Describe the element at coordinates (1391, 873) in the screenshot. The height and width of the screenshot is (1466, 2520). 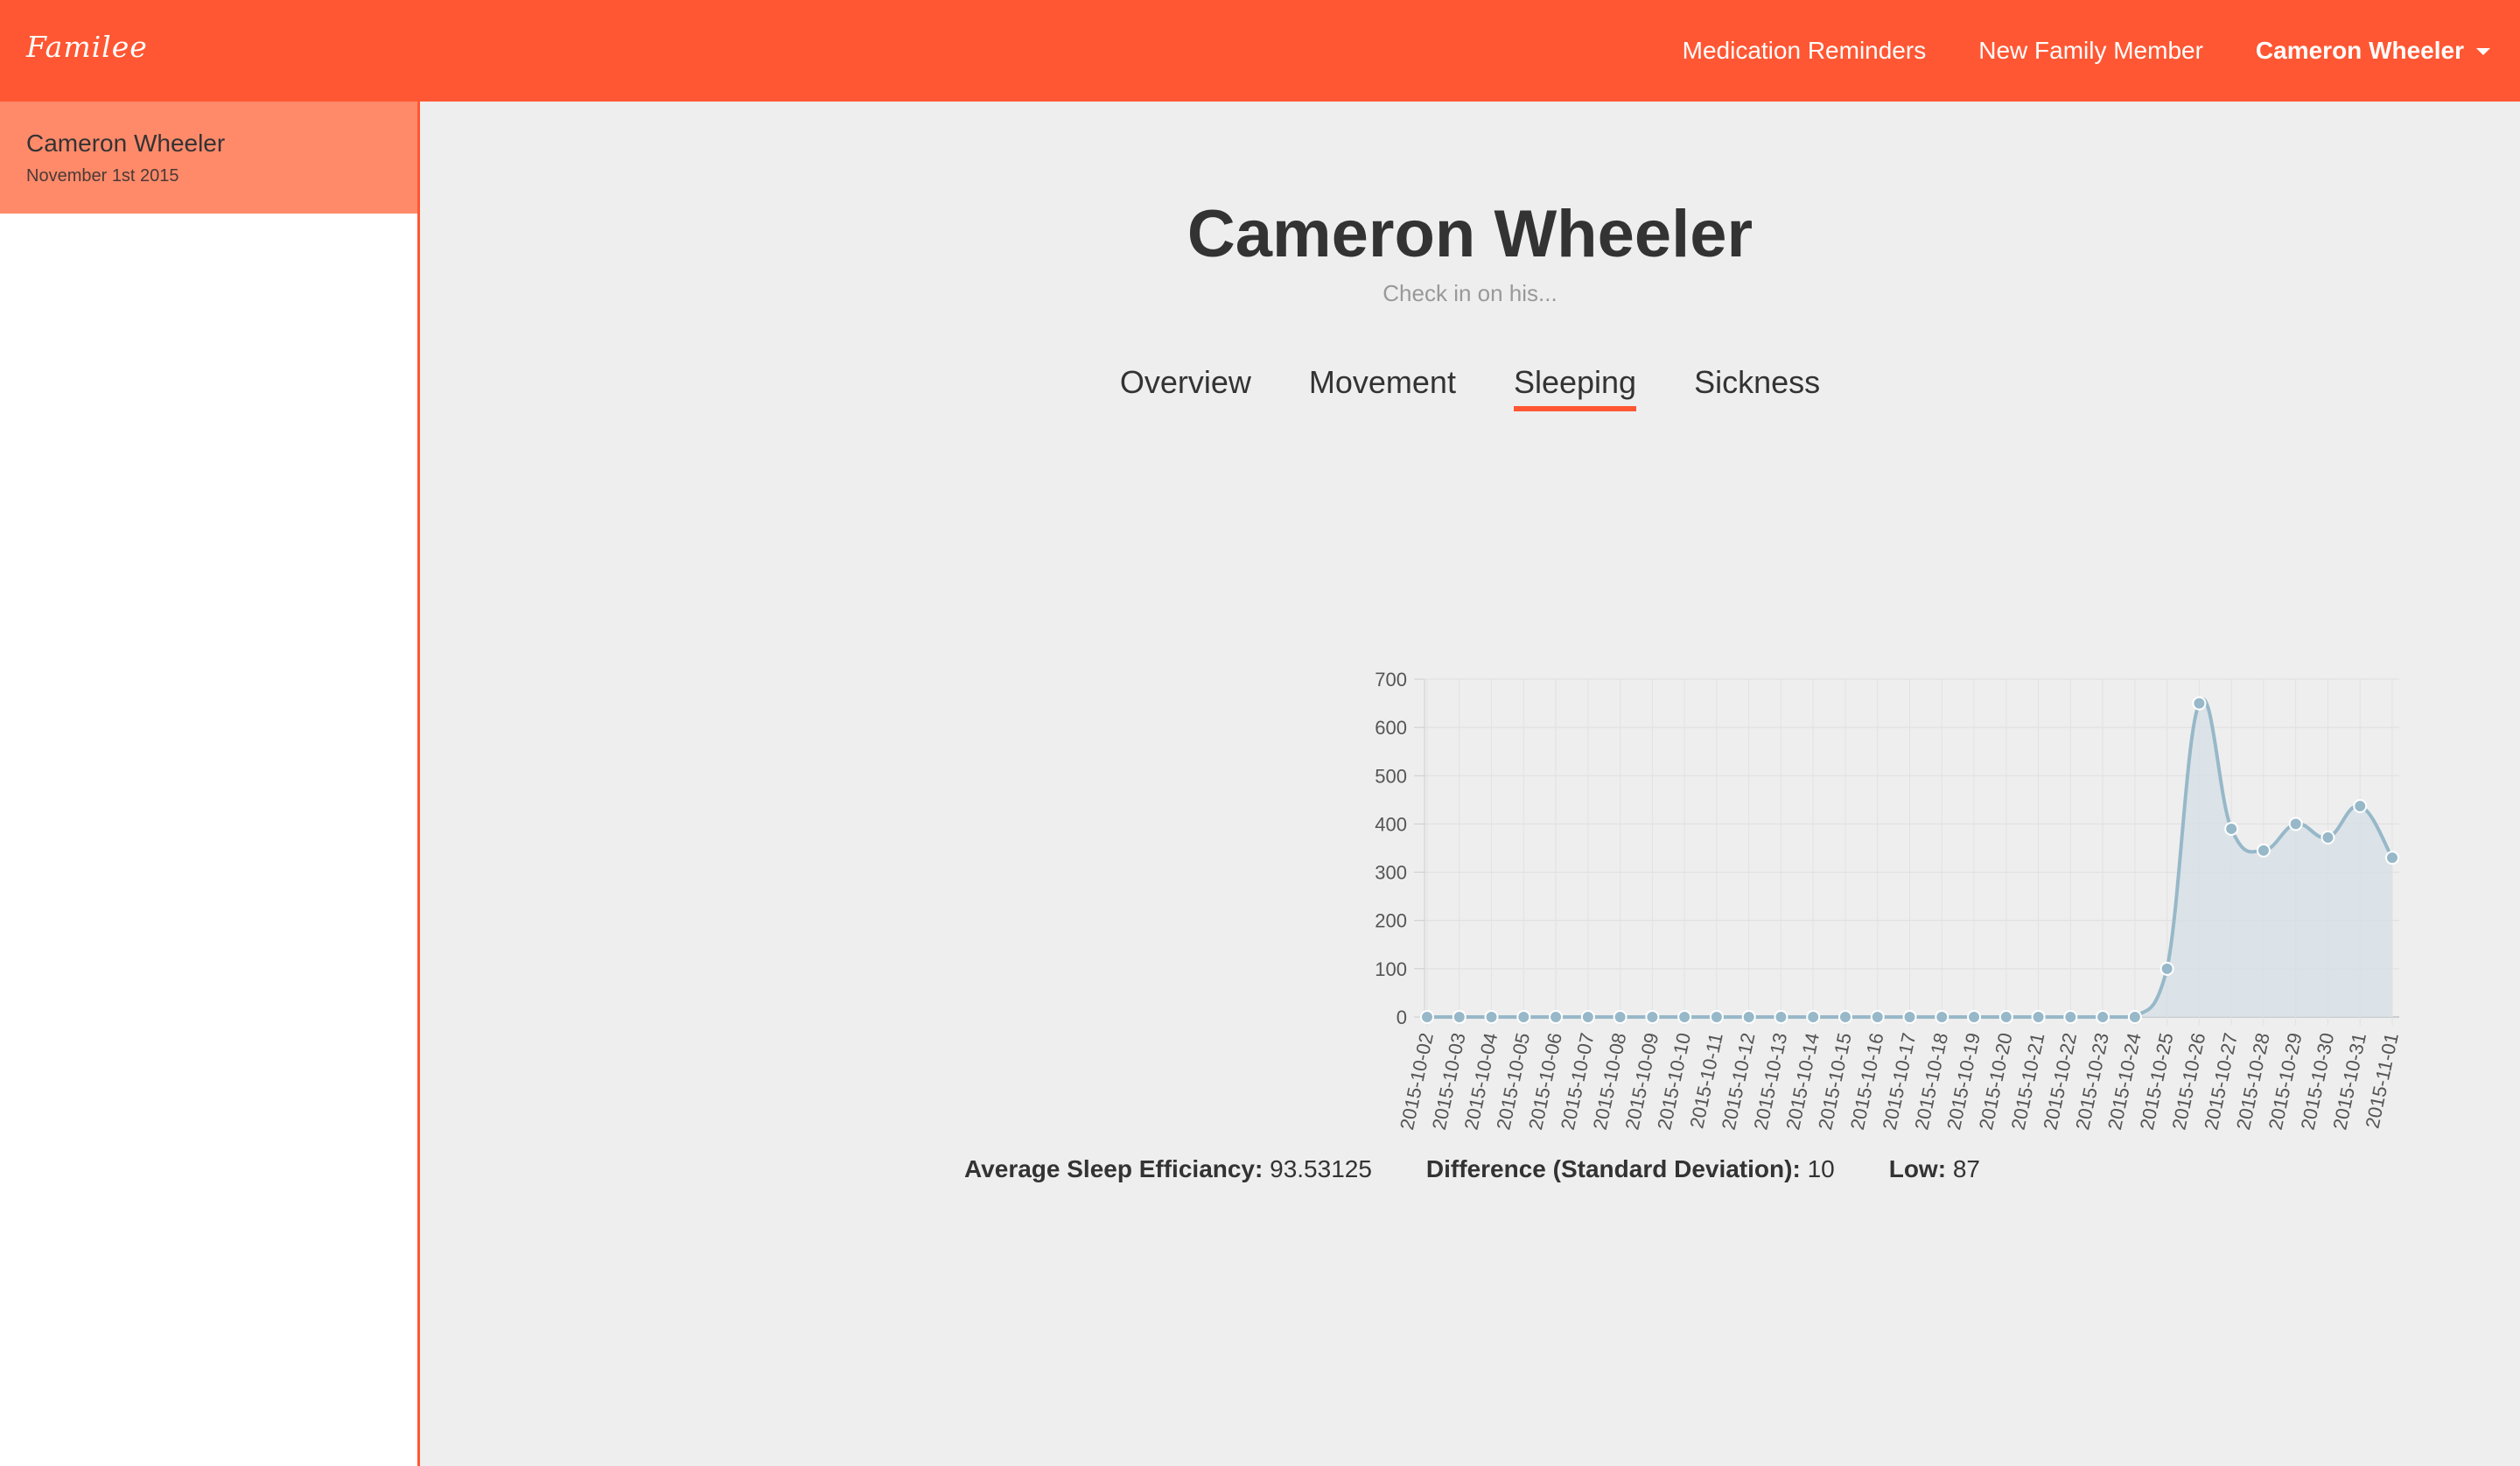
I see `y-tick-label: 300` at that location.